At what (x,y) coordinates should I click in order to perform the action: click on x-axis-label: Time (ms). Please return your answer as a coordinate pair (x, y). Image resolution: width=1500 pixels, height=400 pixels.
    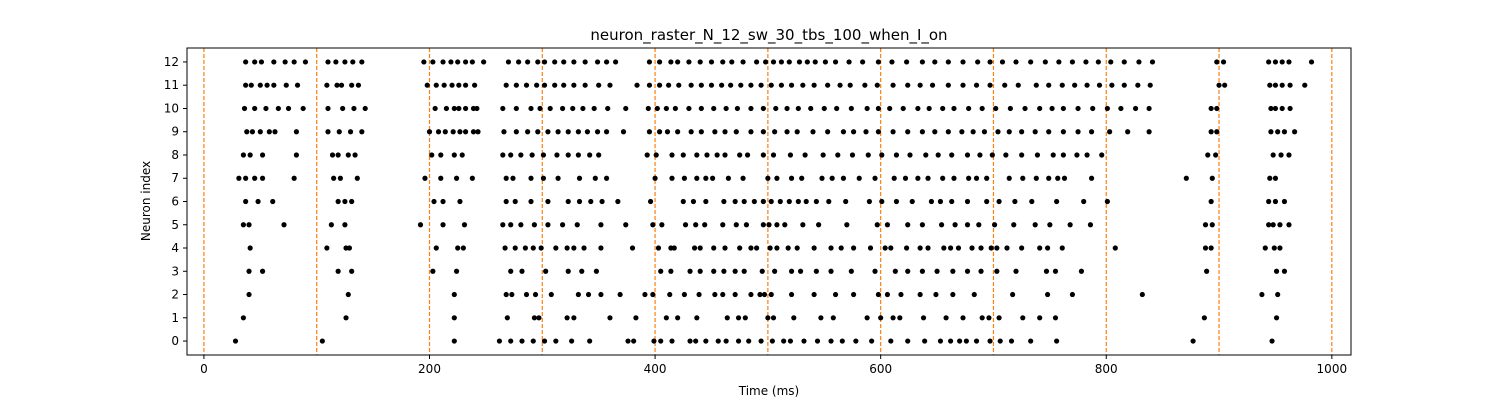
    Looking at the image, I should click on (769, 391).